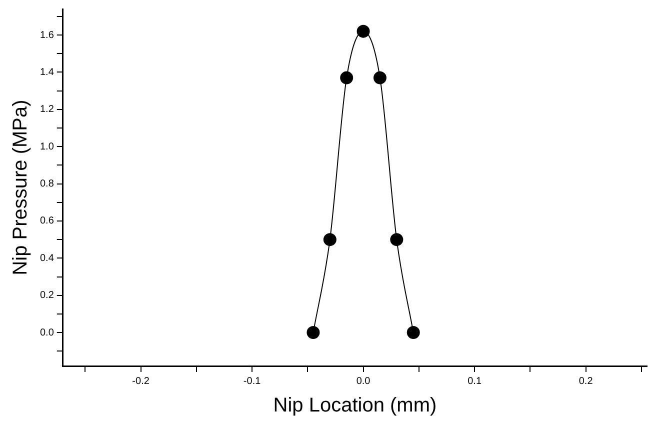  What do you see at coordinates (21, 188) in the screenshot?
I see `y-axis-title: Nip Pressure (MPa)` at bounding box center [21, 188].